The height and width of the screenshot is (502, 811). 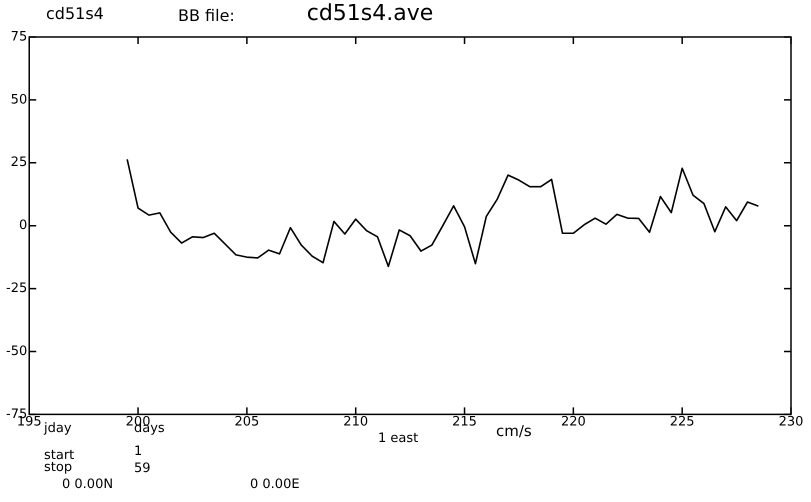 I want to click on text: stop, so click(x=58, y=467).